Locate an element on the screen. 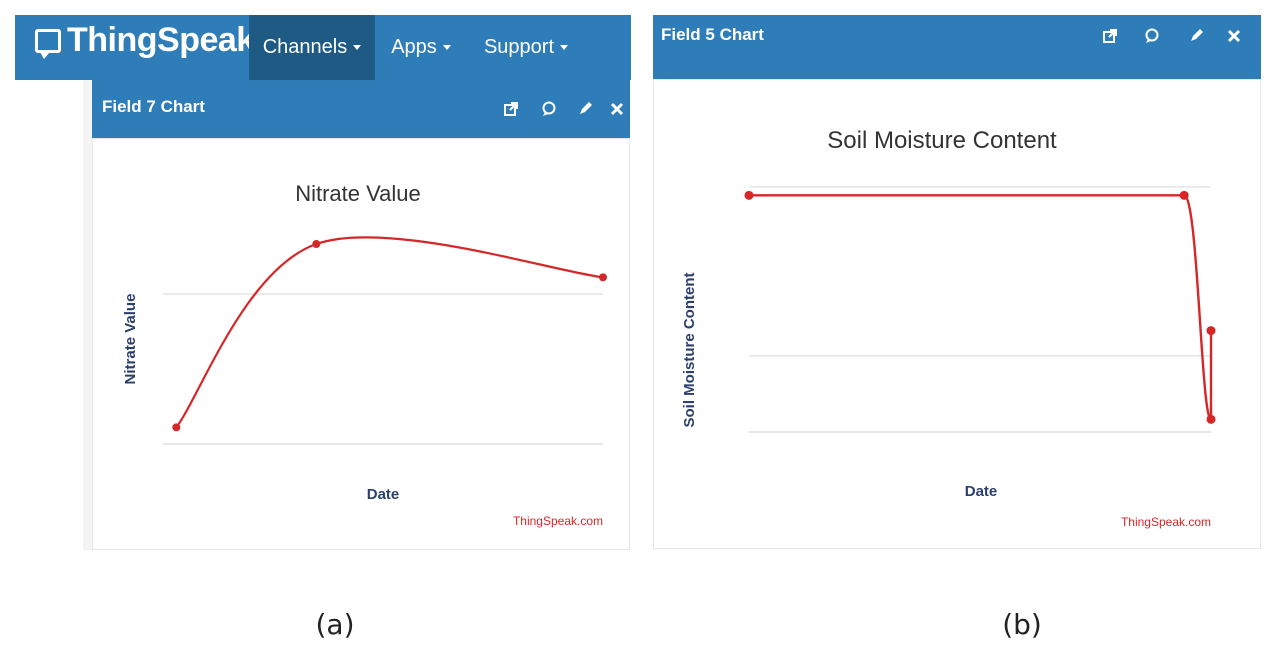 The height and width of the screenshot is (670, 1285). logo-text: ThingSpeak is located at coordinates (161, 40).